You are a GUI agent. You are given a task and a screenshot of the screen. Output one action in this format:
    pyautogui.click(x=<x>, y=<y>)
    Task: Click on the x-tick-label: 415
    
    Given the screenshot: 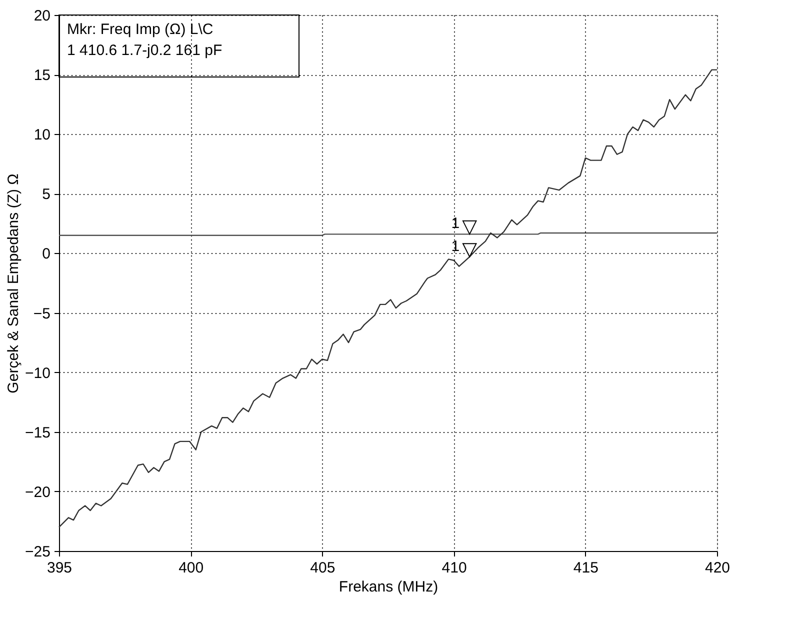 What is the action you would take?
    pyautogui.click(x=585, y=568)
    